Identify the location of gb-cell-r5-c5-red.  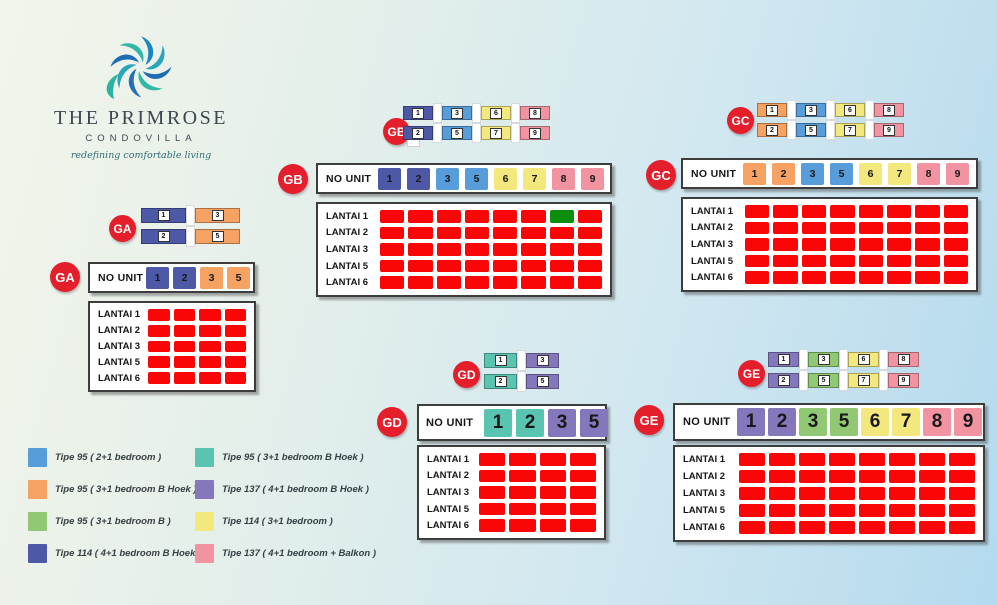
(505, 282).